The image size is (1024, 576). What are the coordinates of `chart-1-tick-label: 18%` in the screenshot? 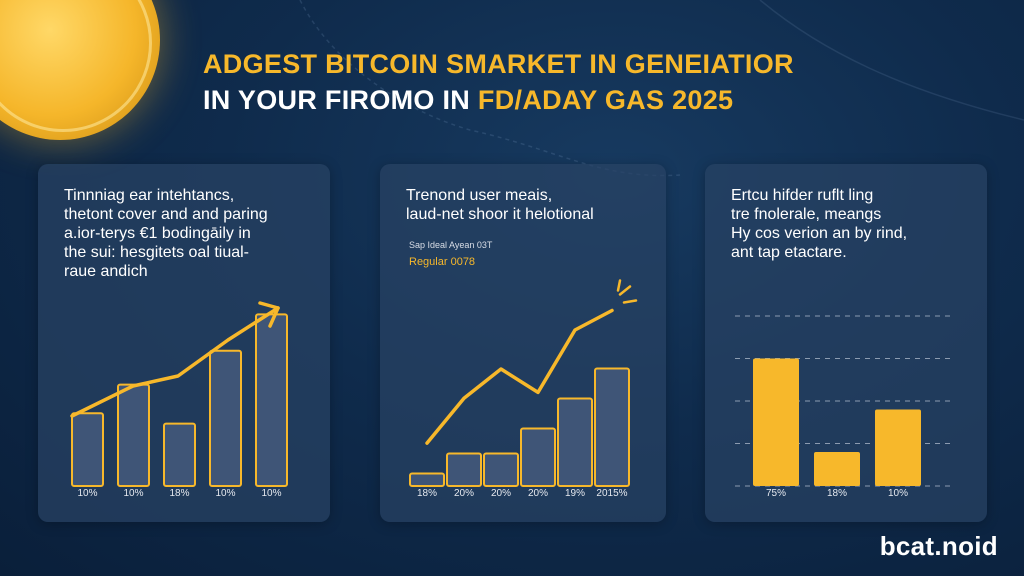 It's located at (179, 493).